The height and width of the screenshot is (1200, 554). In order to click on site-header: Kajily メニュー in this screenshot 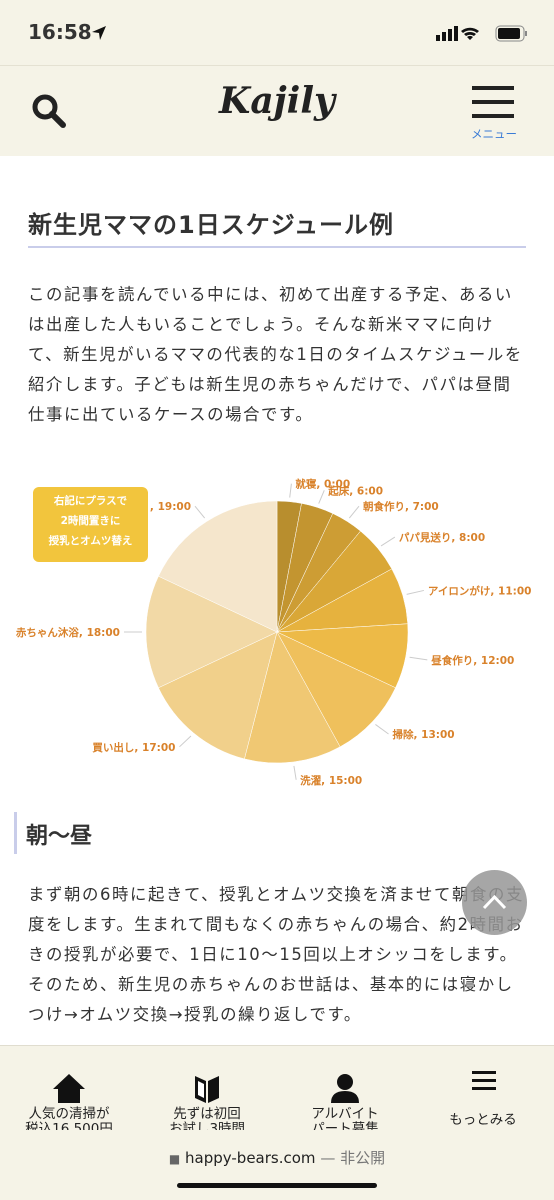, I will do `click(277, 110)`.